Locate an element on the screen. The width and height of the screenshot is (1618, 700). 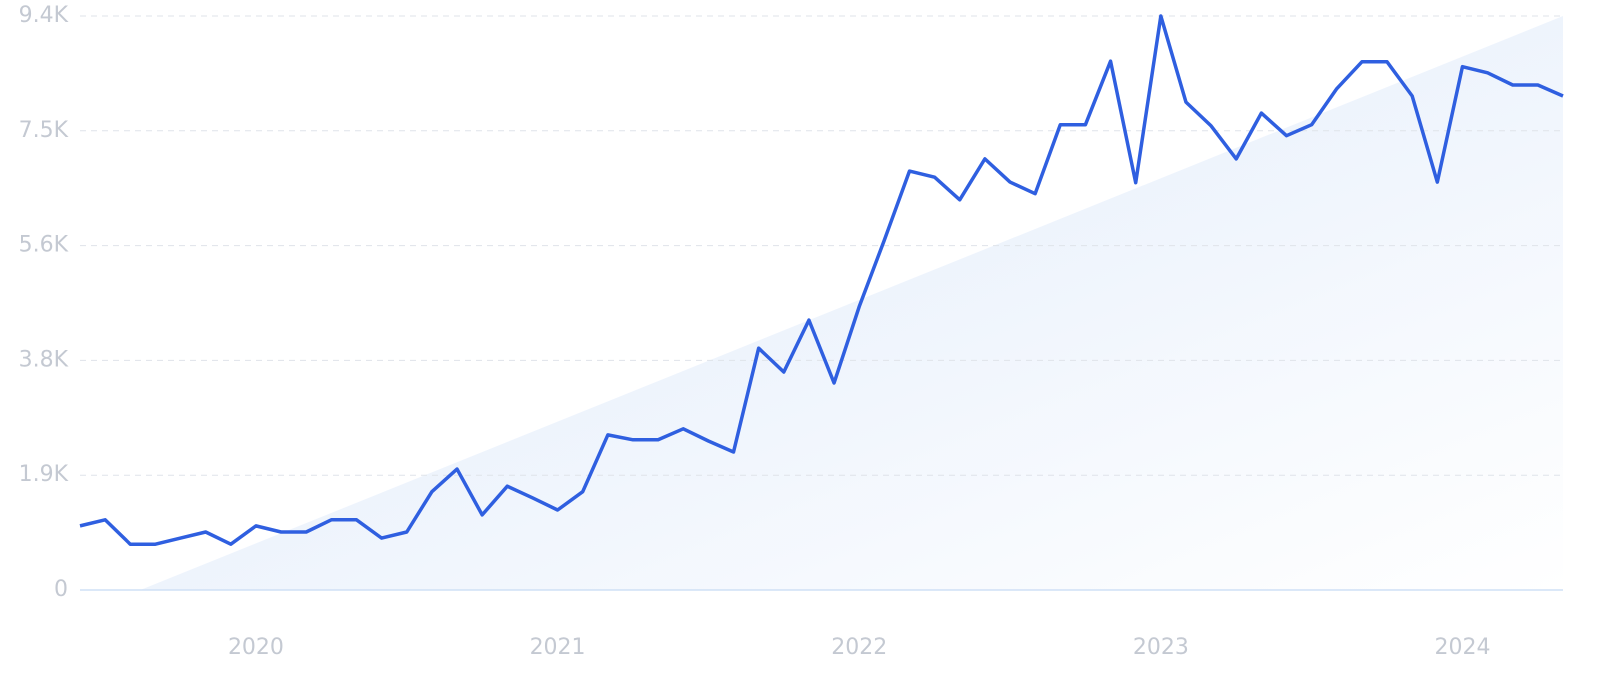
x-tick-label: 2020 is located at coordinates (256, 647).